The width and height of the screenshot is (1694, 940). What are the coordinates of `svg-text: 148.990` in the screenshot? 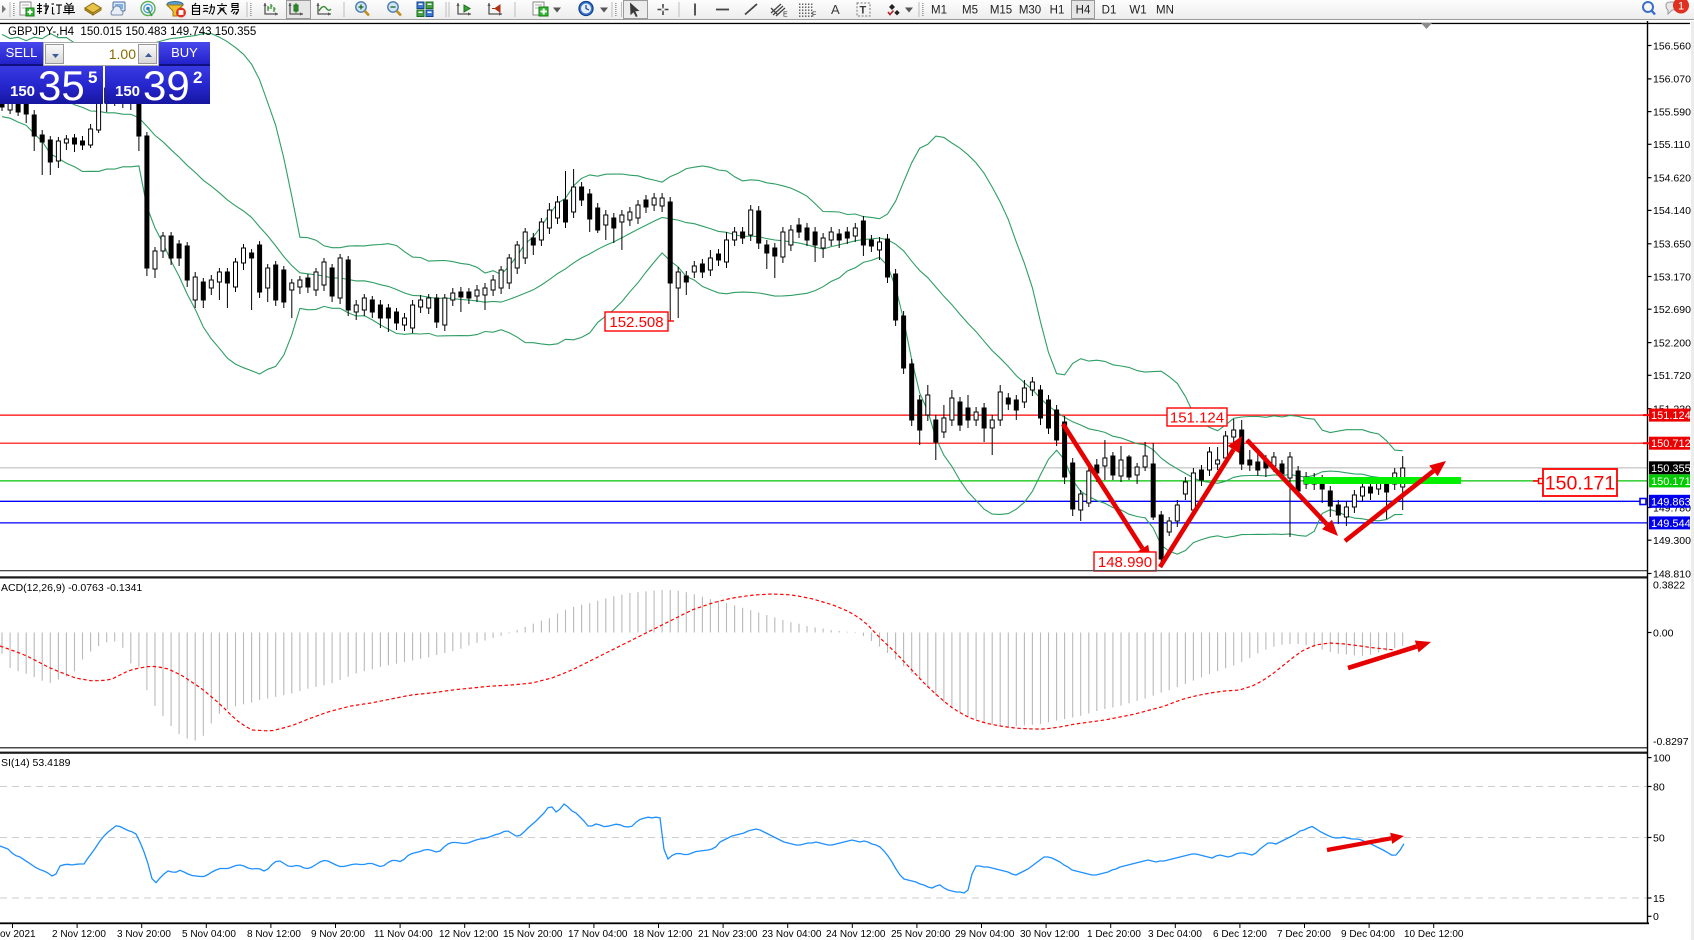 It's located at (1125, 562).